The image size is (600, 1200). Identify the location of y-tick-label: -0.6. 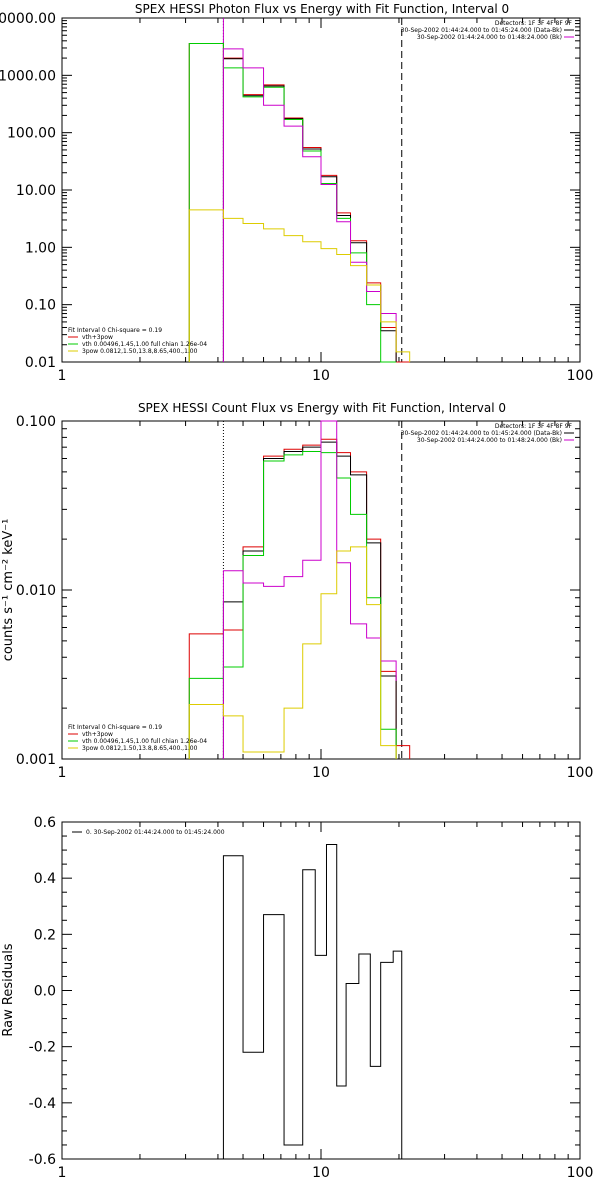
(42, 1160).